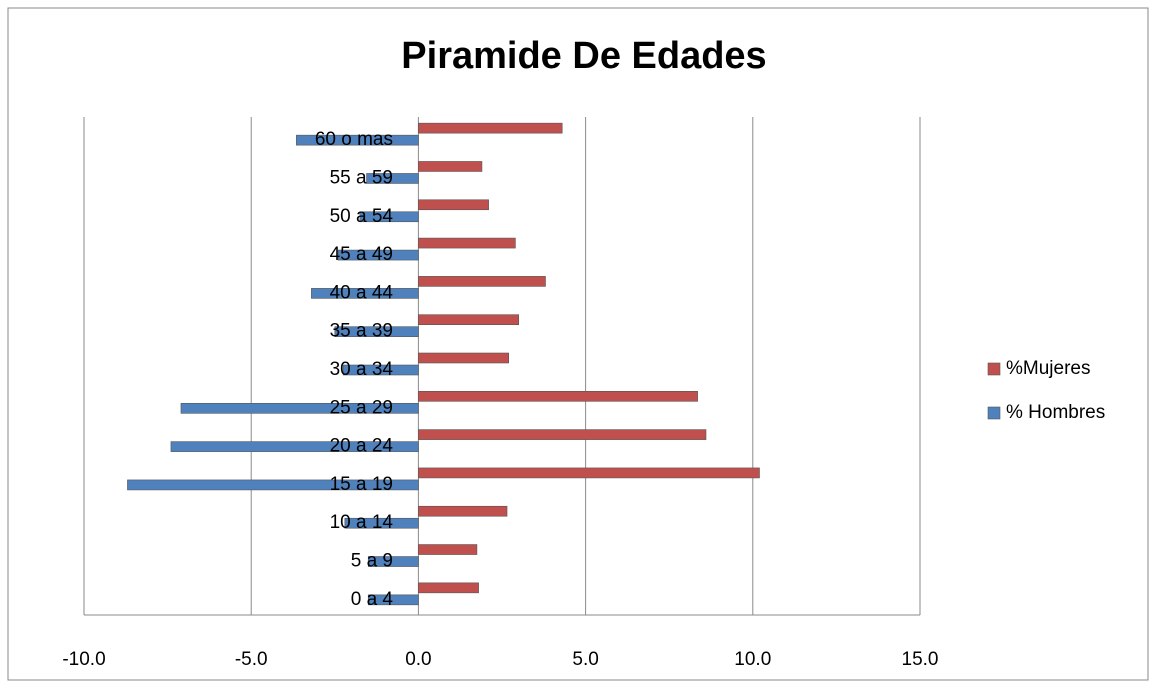 Image resolution: width=1155 pixels, height=687 pixels. Describe the element at coordinates (585, 659) in the screenshot. I see `x-tick-label: 5.0` at that location.